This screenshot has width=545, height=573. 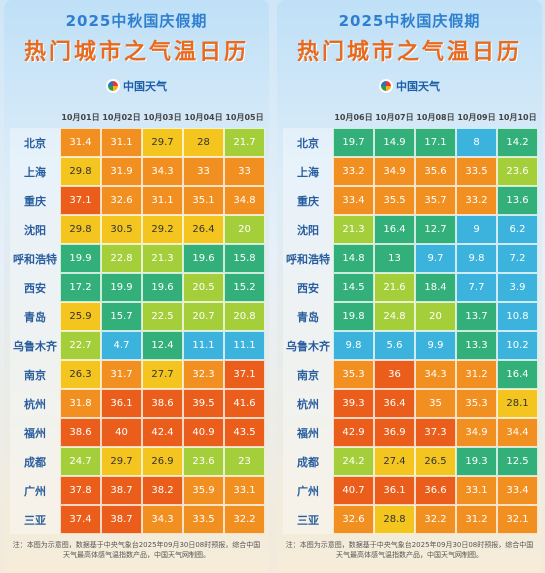 I want to click on temperature-cell: 32.1, so click(x=517, y=519).